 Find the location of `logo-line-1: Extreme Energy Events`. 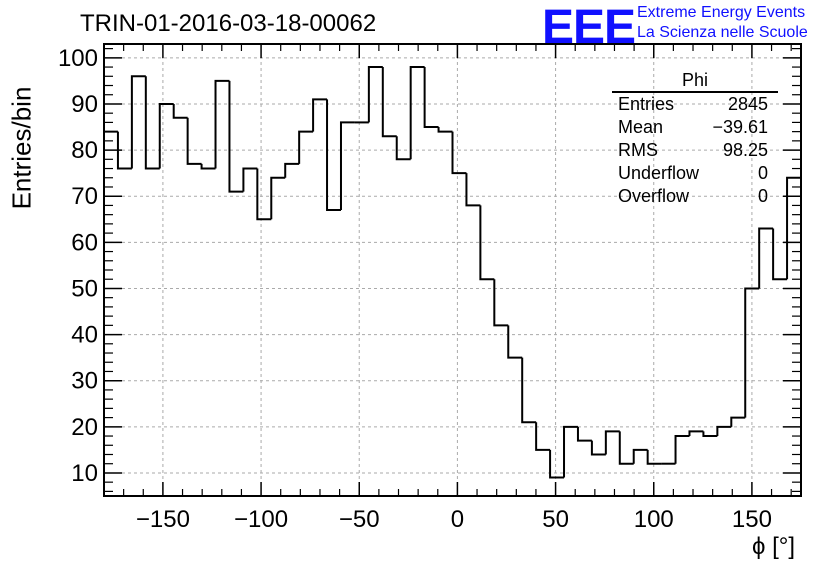

logo-line-1: Extreme Energy Events is located at coordinates (721, 12).